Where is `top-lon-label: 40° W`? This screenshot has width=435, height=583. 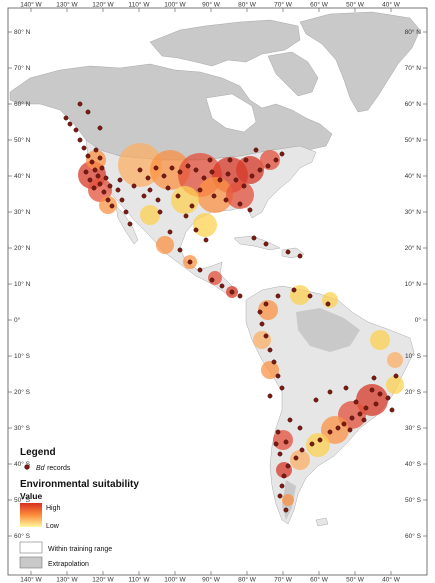 top-lon-label: 40° W is located at coordinates (391, 5).